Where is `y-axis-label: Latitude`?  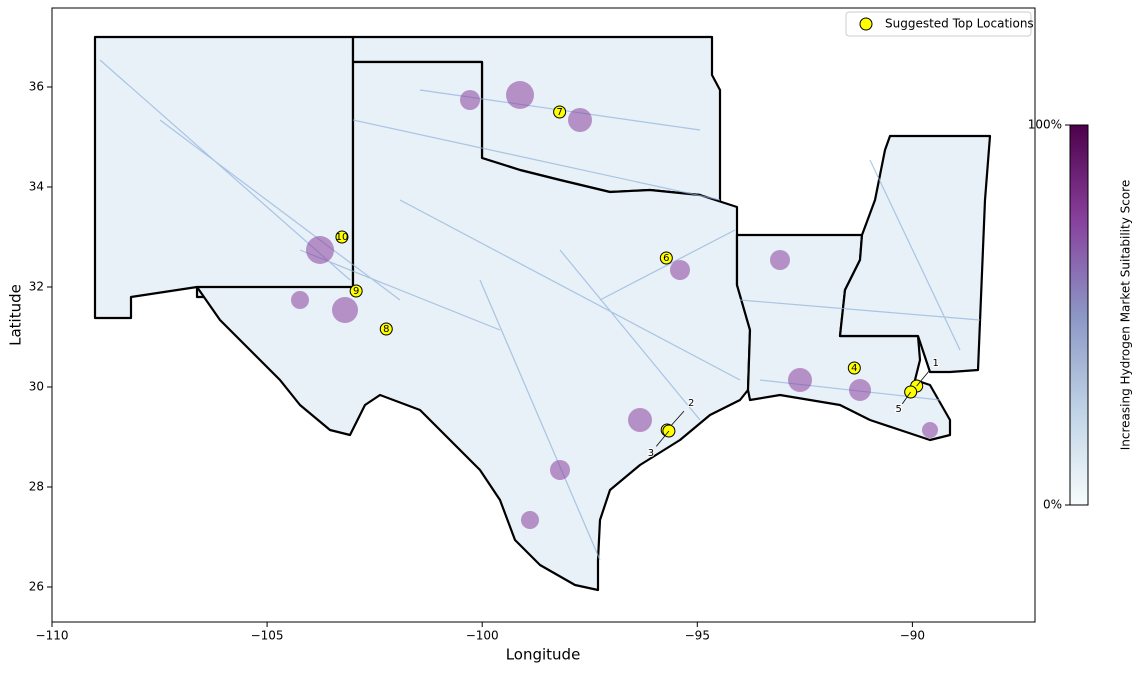 y-axis-label: Latitude is located at coordinates (16, 315).